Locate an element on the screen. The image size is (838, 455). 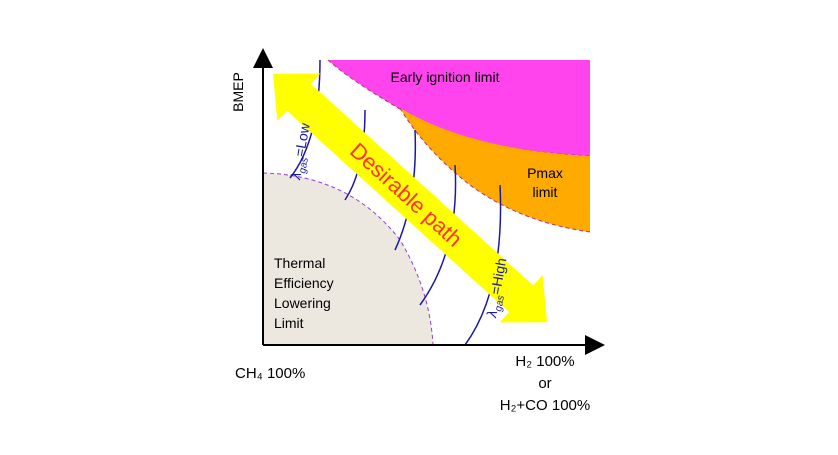
region-label: Efficiency is located at coordinates (304, 283).